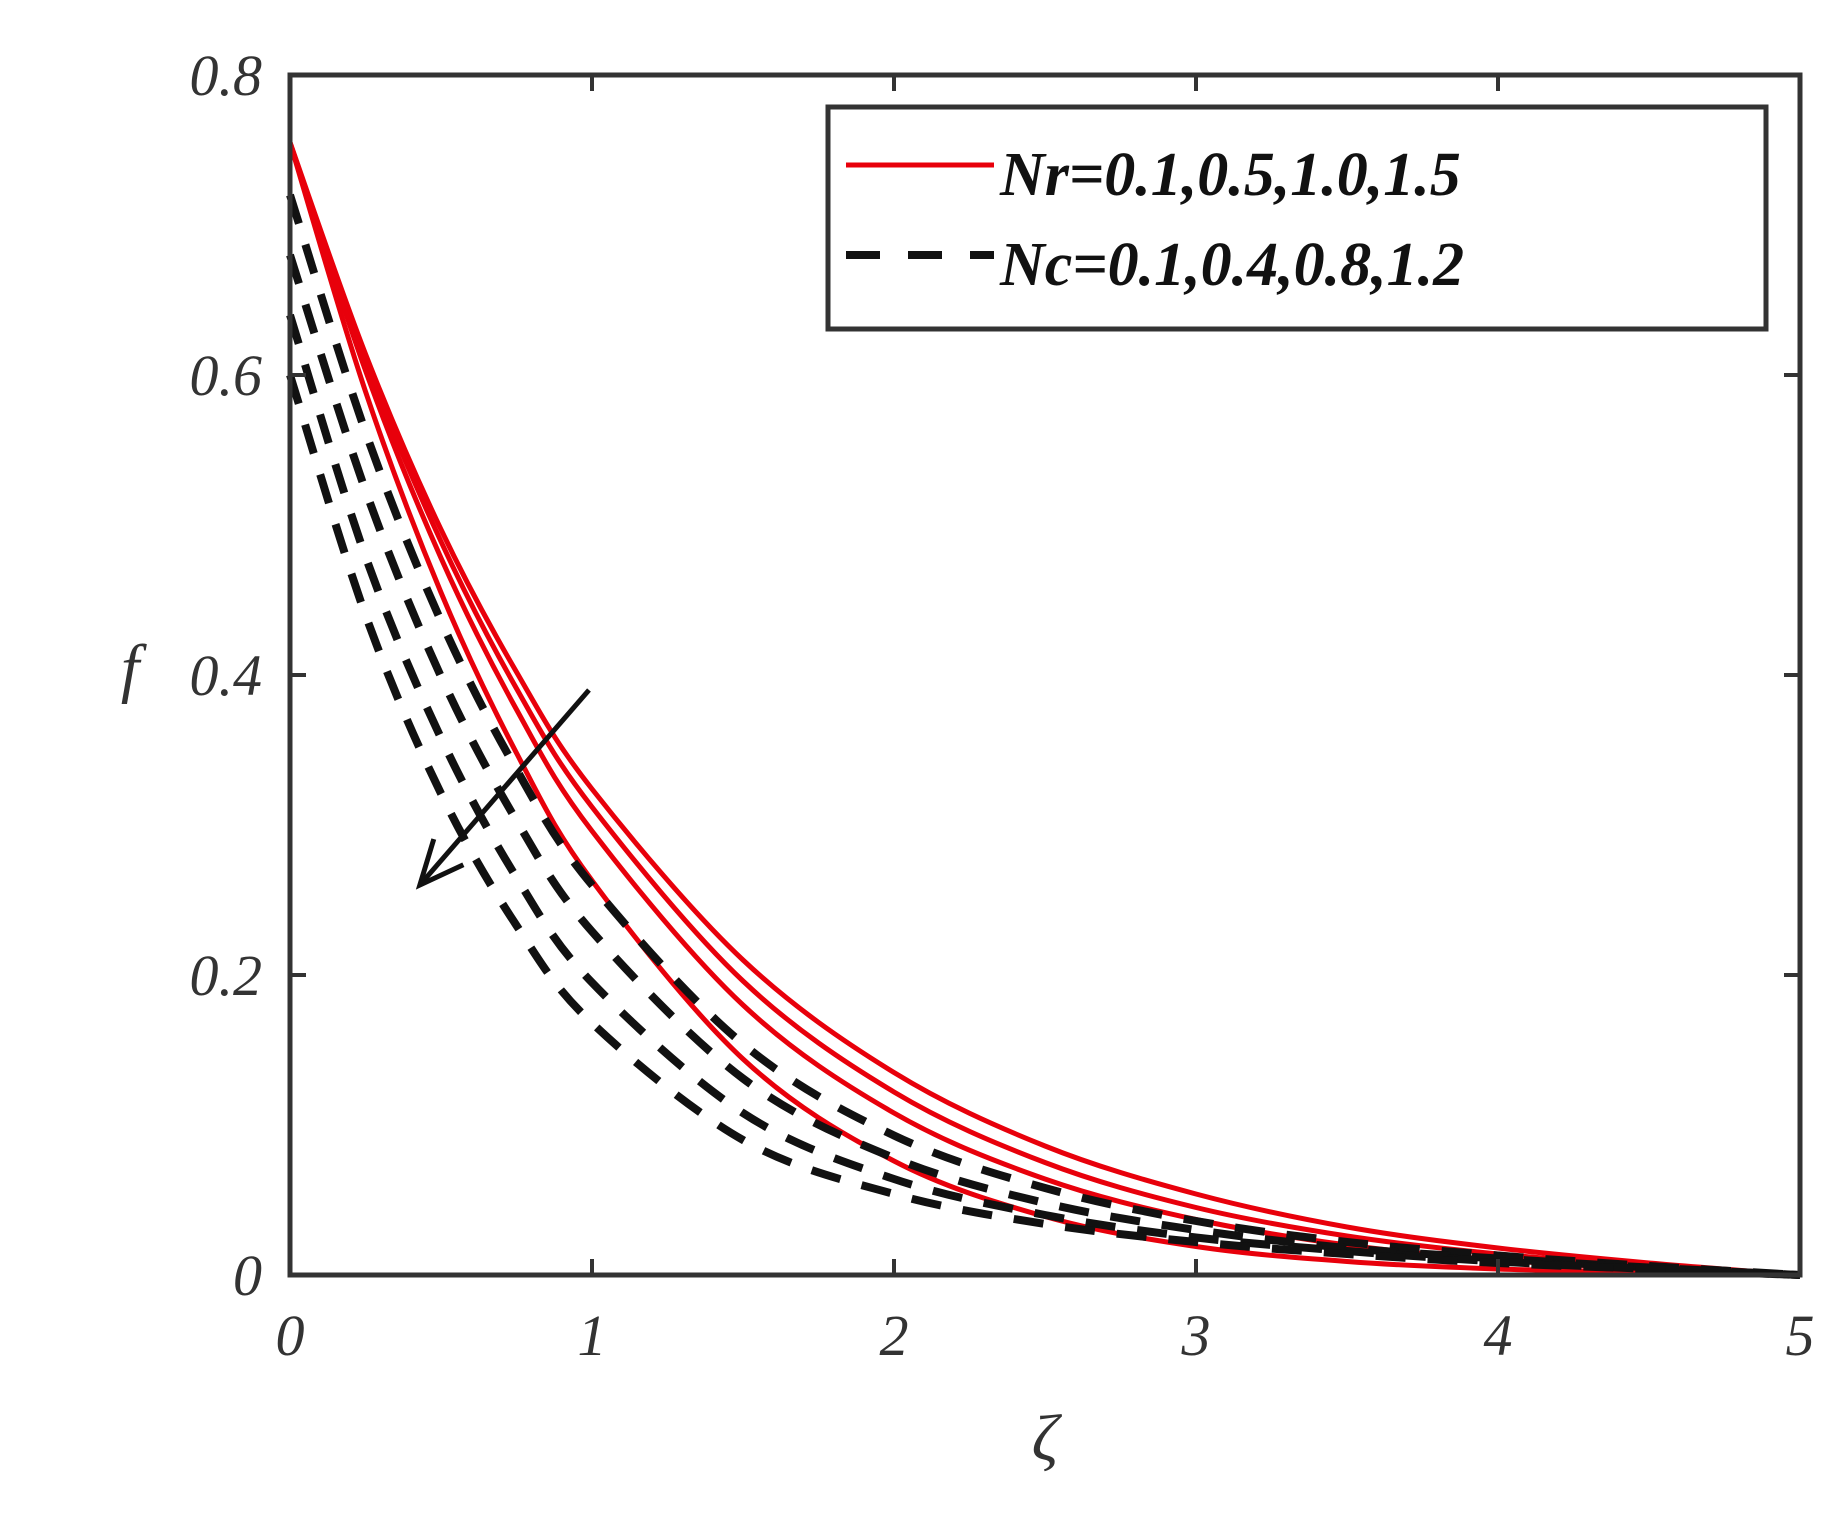  I want to click on x-tick-label: 3, so click(1196, 1335).